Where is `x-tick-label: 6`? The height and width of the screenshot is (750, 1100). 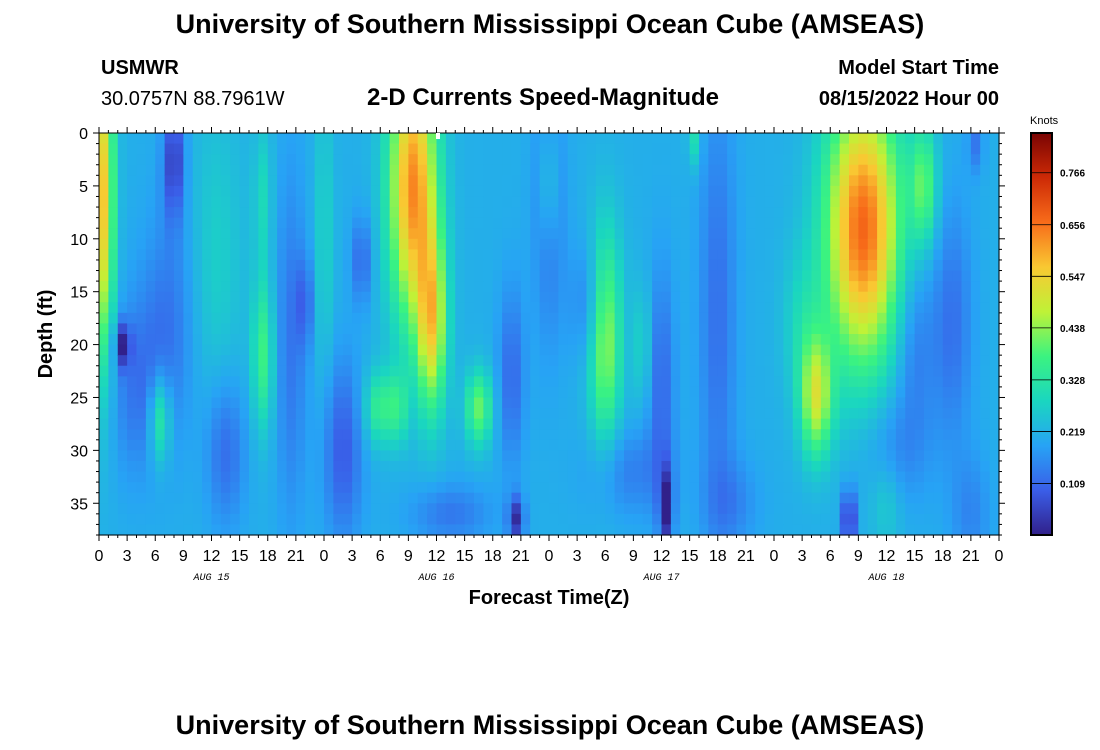
x-tick-label: 6 is located at coordinates (380, 556).